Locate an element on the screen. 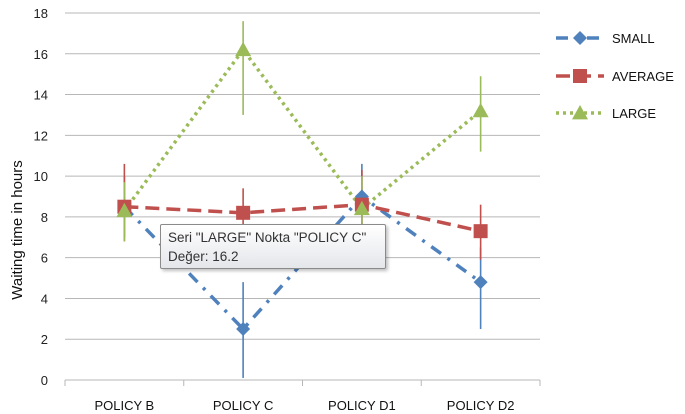 This screenshot has width=685, height=414. marker-average-policy-d2 is located at coordinates (480, 231).